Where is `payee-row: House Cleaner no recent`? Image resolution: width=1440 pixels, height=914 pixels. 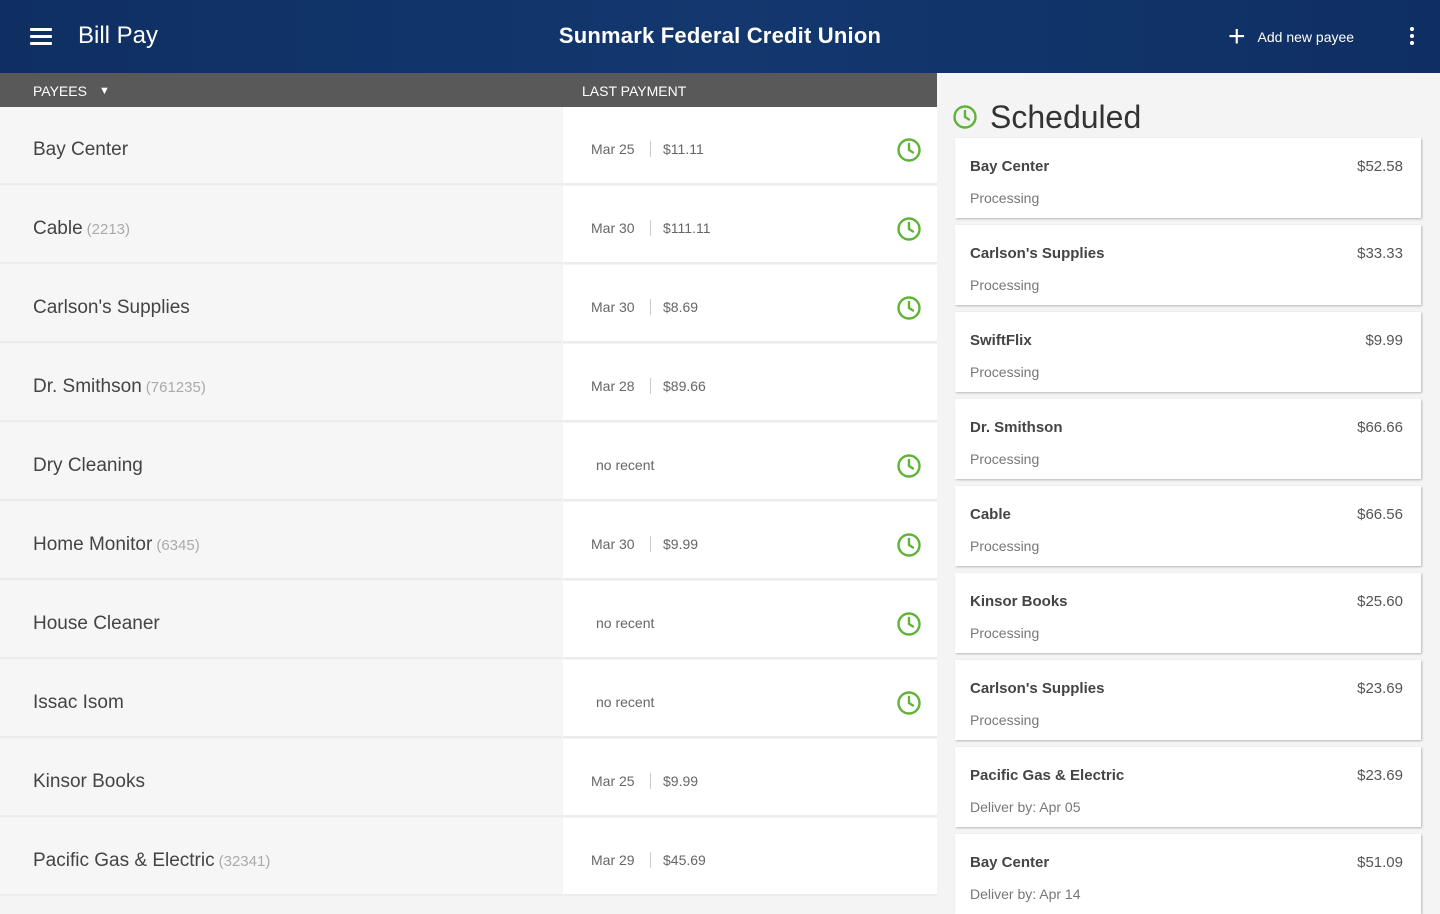 payee-row: House Cleaner no recent is located at coordinates (468, 620).